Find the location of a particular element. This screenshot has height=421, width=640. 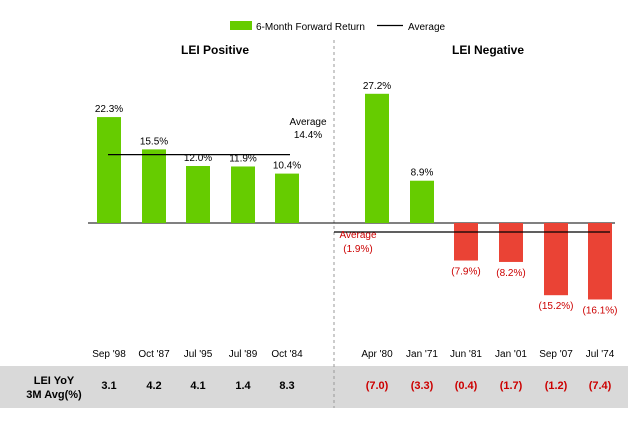

category-label-negative-5: Jul '74 is located at coordinates (600, 354).